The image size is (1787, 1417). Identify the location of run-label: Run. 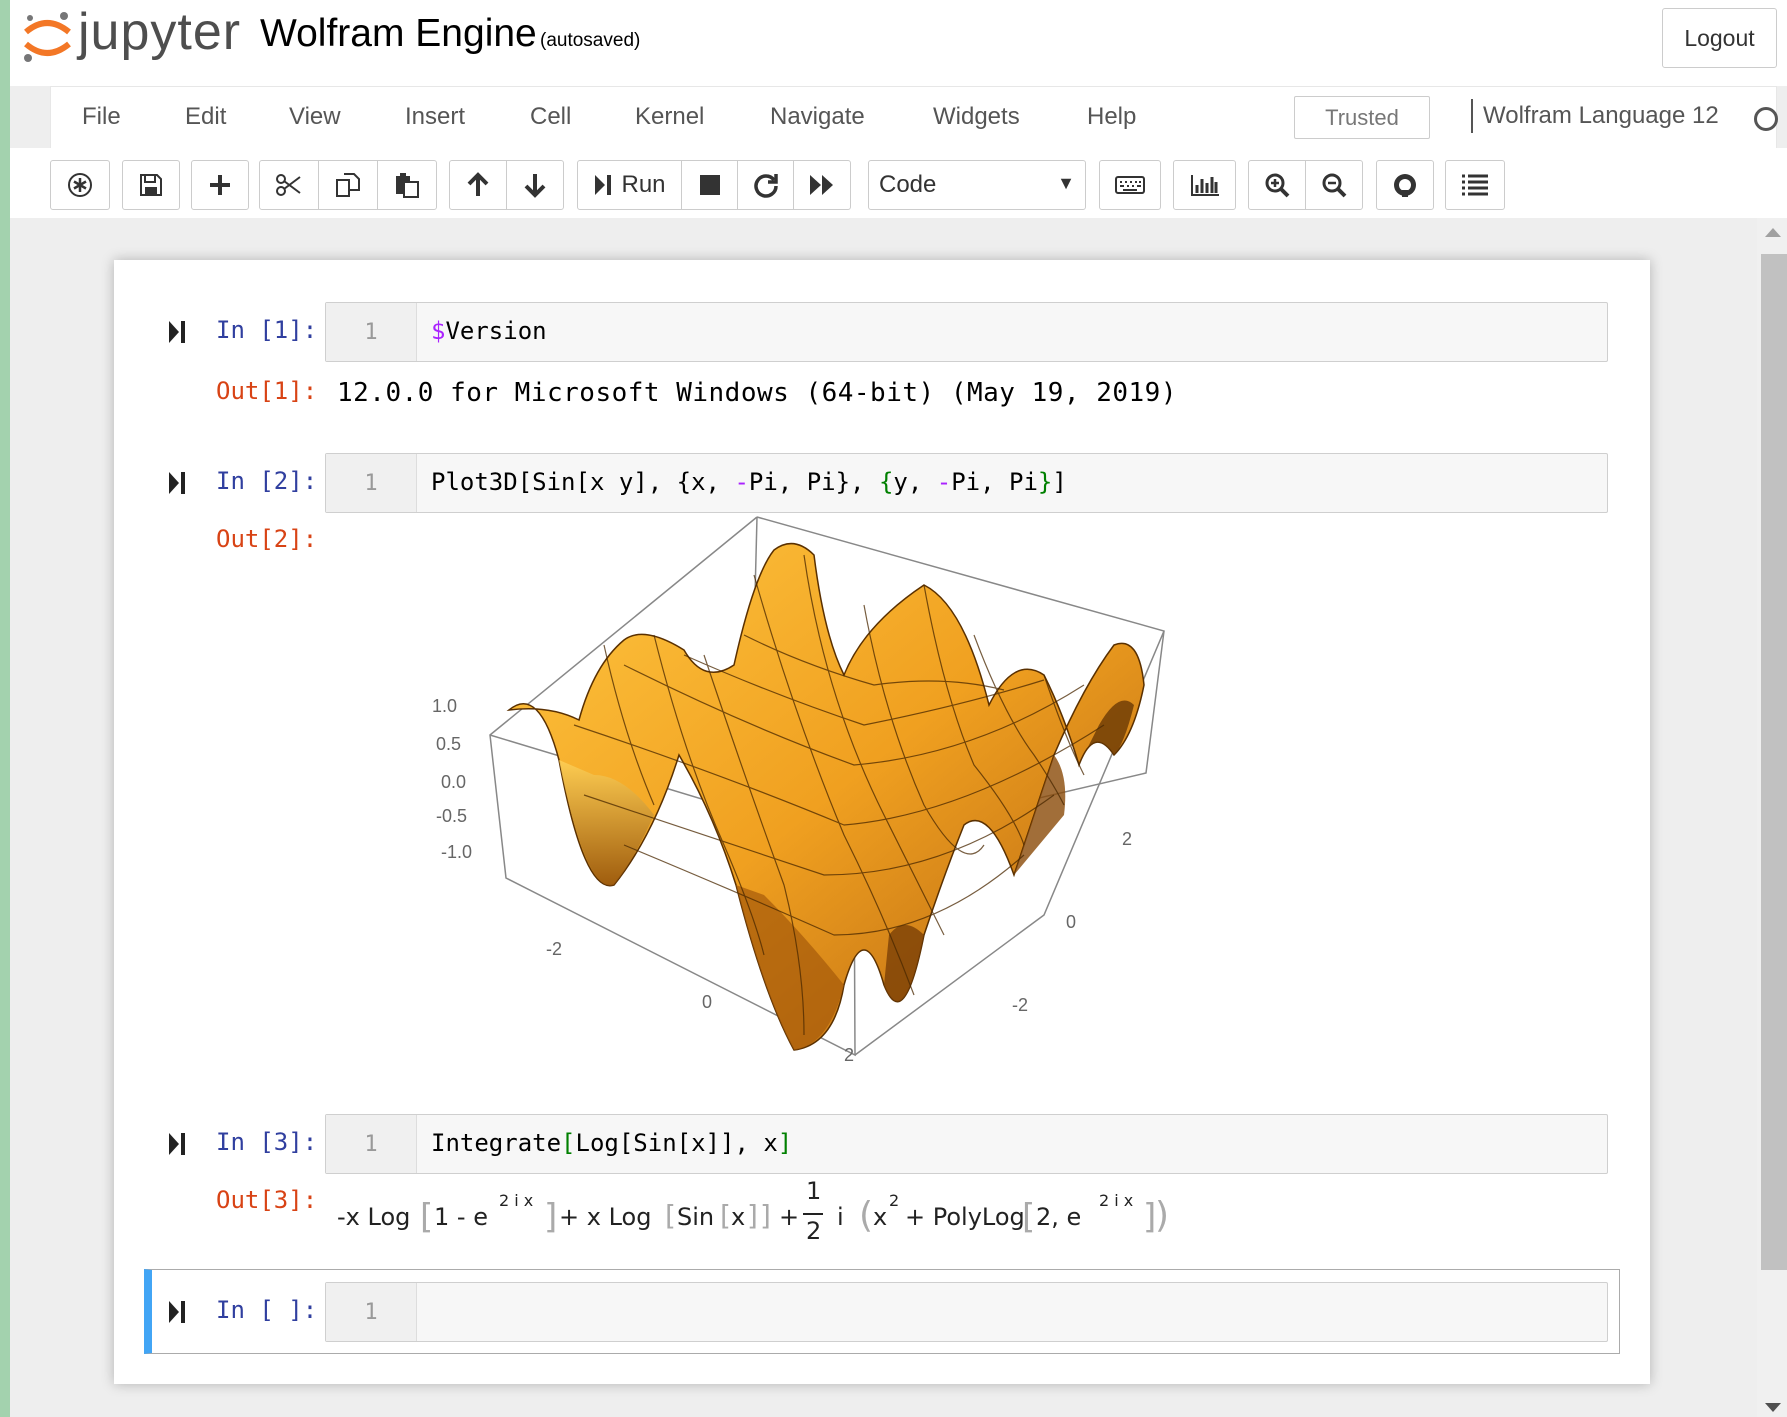
(643, 184).